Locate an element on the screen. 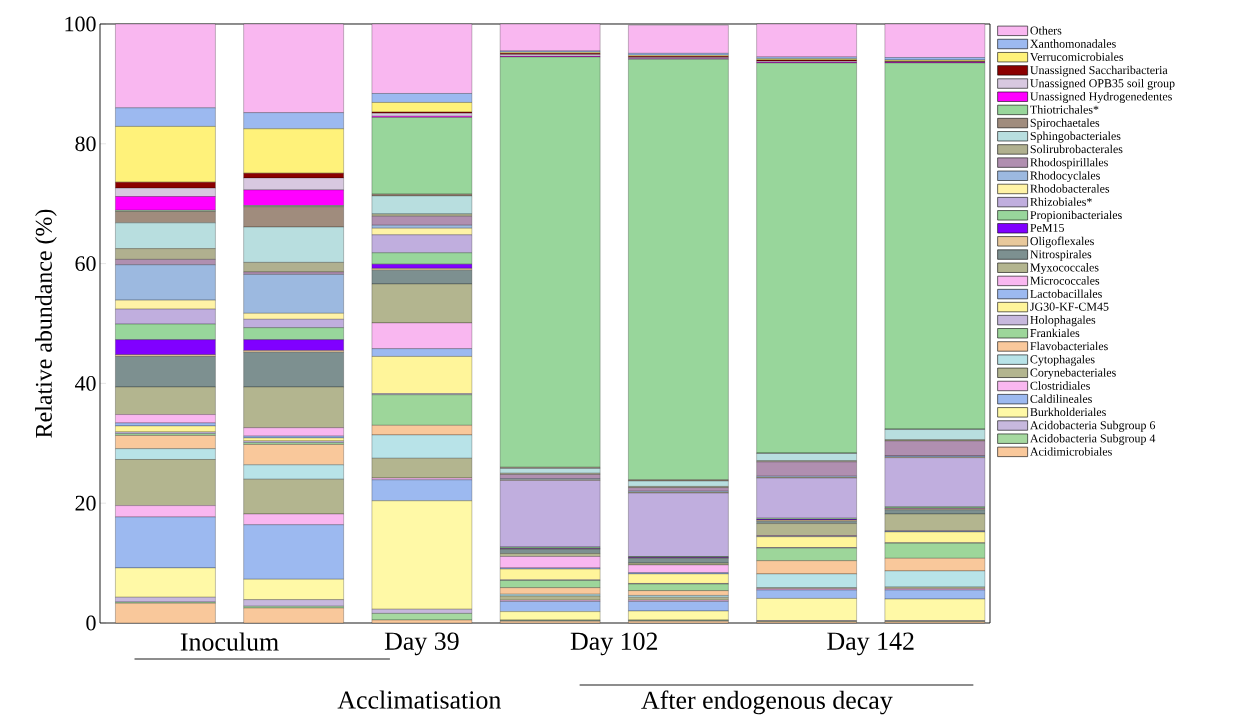 This screenshot has height=720, width=1233. legend-label: Lactobacillales is located at coordinates (1066, 293).